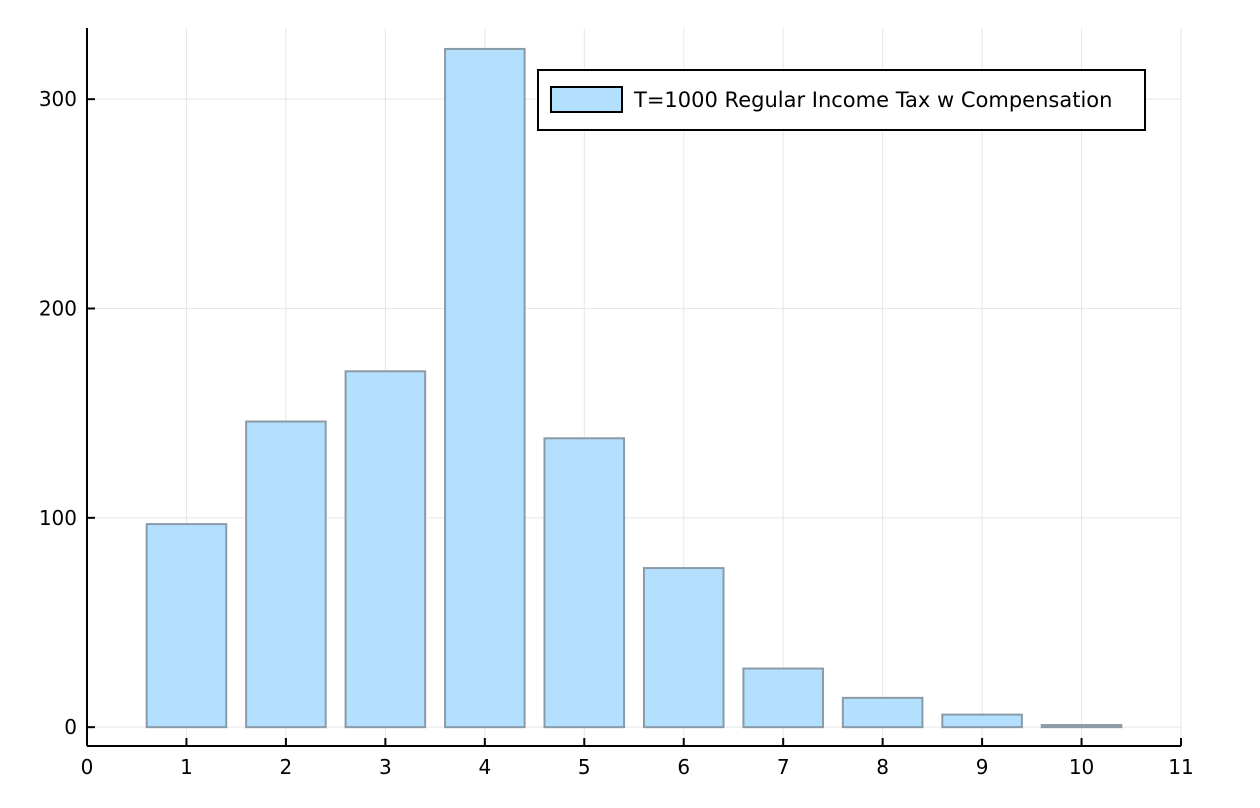 The width and height of the screenshot is (1260, 808). Describe the element at coordinates (872, 100) in the screenshot. I see `legend-label: T=1000 Regular Income Tax w Compensation` at that location.